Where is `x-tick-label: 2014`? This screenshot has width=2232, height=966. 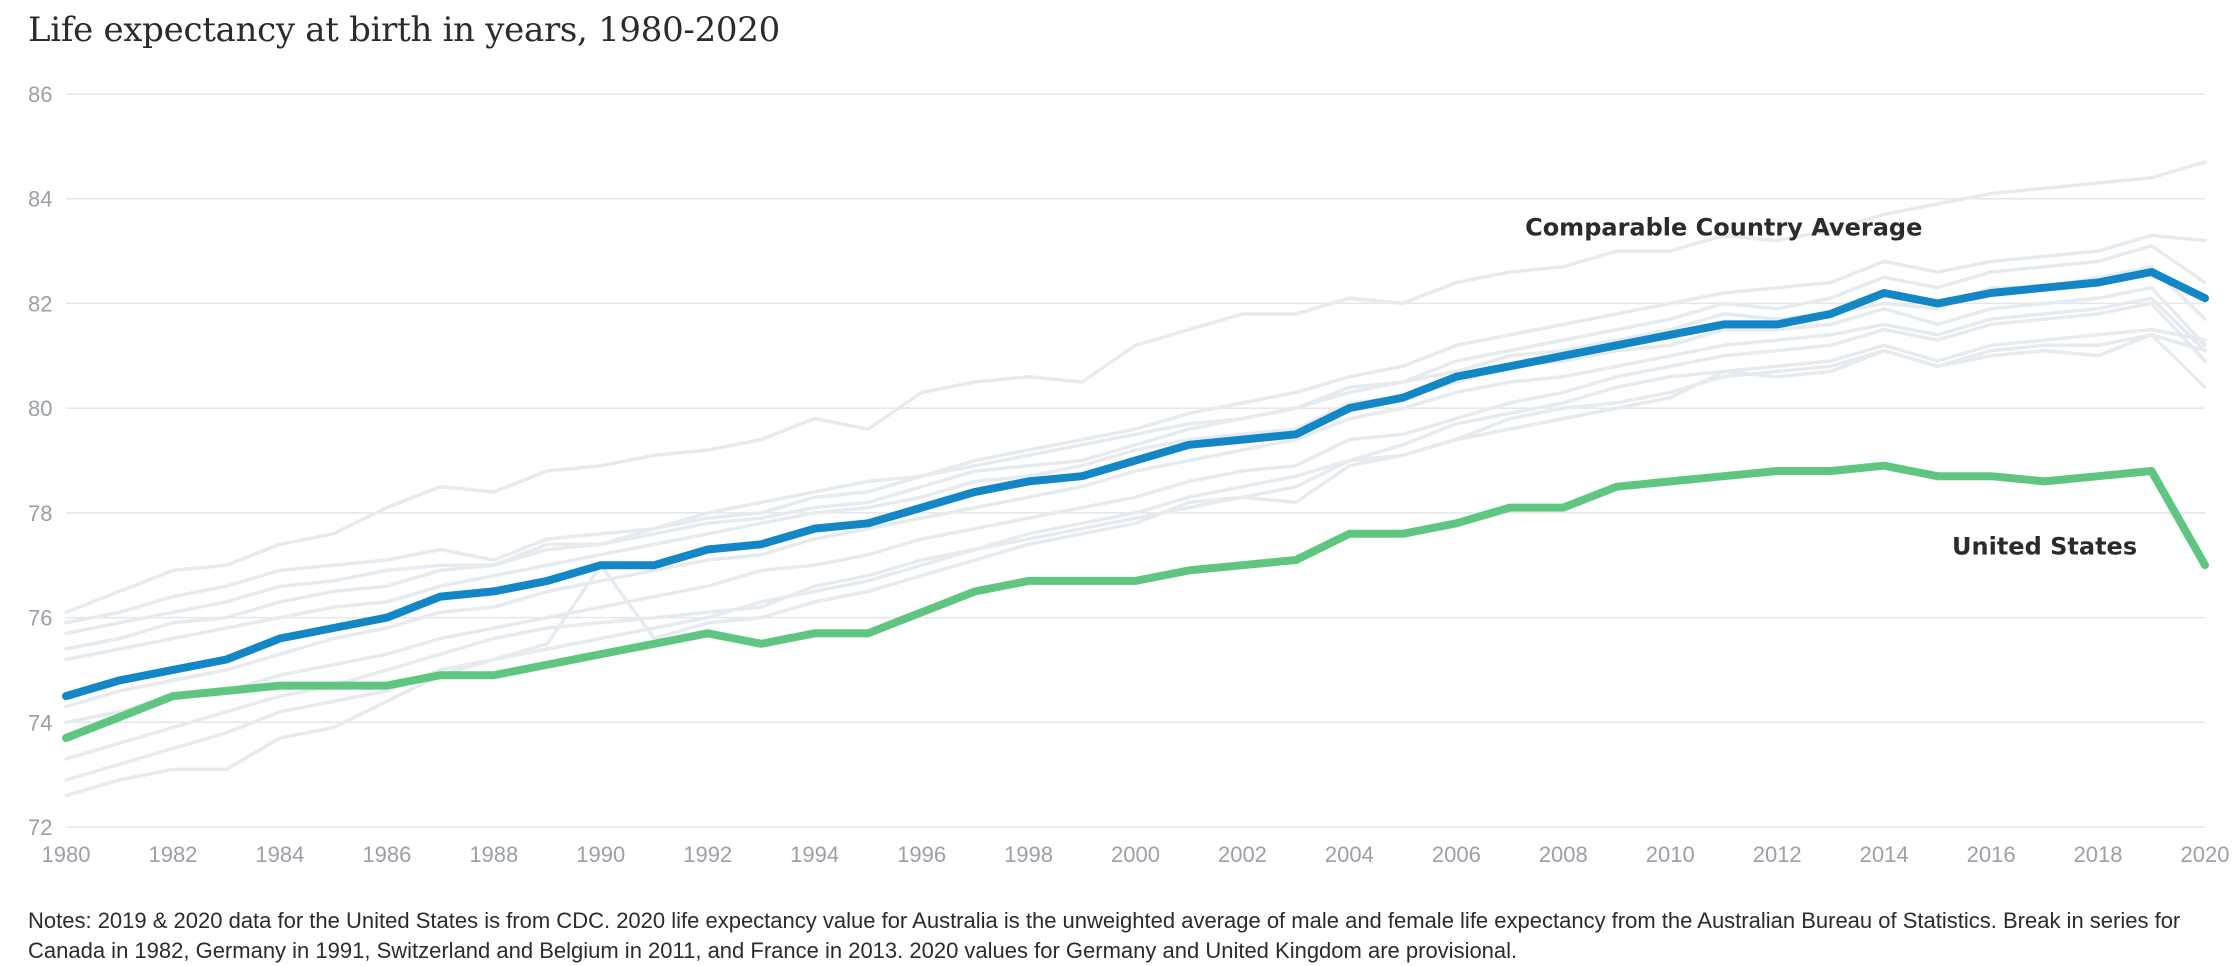
x-tick-label: 2014 is located at coordinates (1884, 854).